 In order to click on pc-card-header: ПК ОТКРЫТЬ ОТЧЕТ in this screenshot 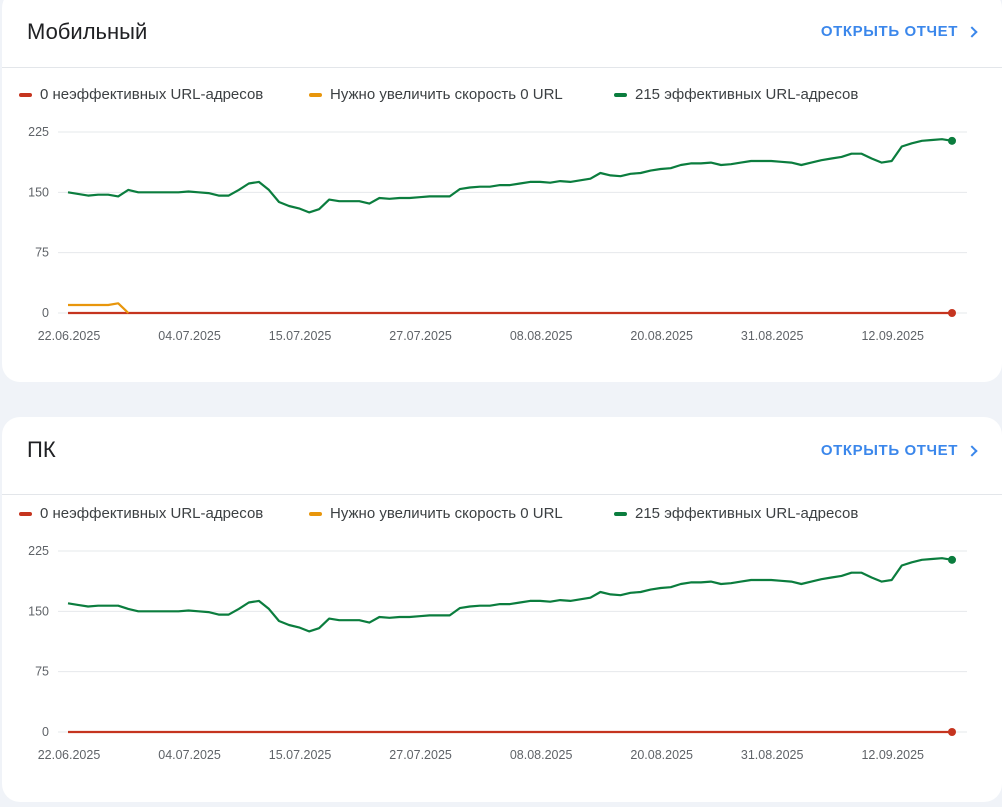, I will do `click(502, 456)`.